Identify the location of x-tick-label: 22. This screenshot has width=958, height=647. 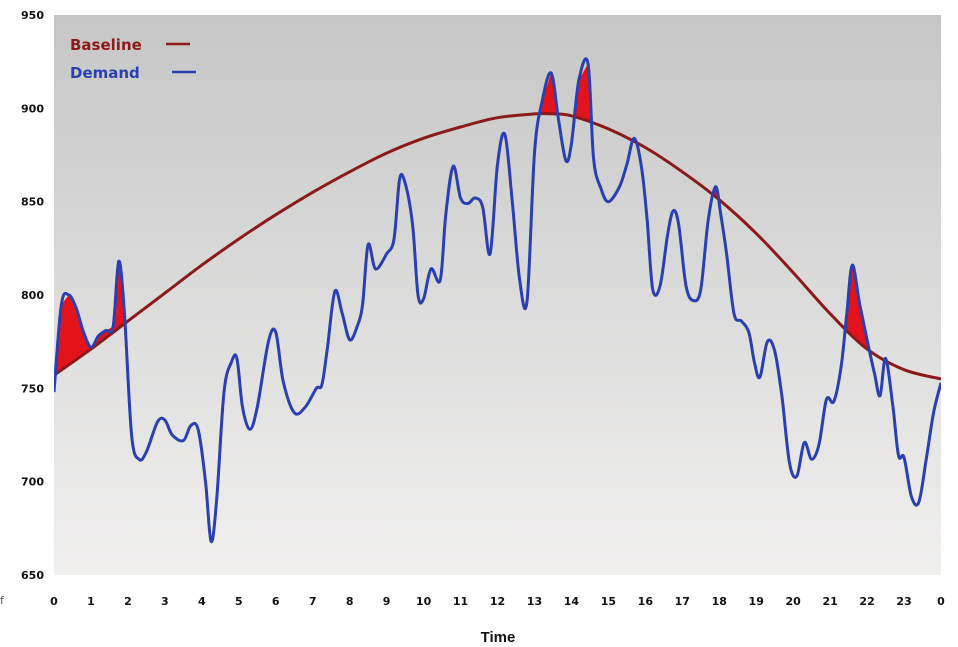
(866, 601).